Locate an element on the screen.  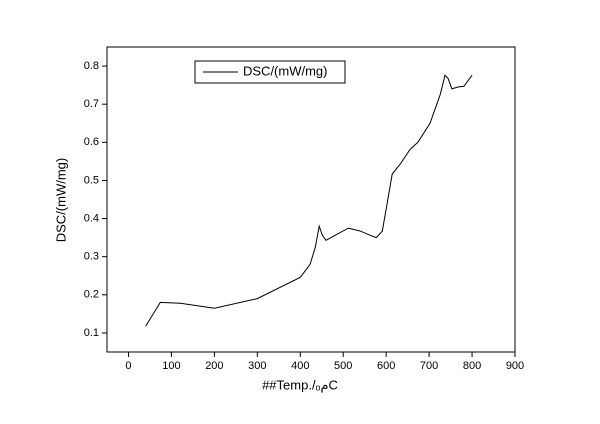
y-axis-title: DSC/(mW/mg) is located at coordinates (60, 200).